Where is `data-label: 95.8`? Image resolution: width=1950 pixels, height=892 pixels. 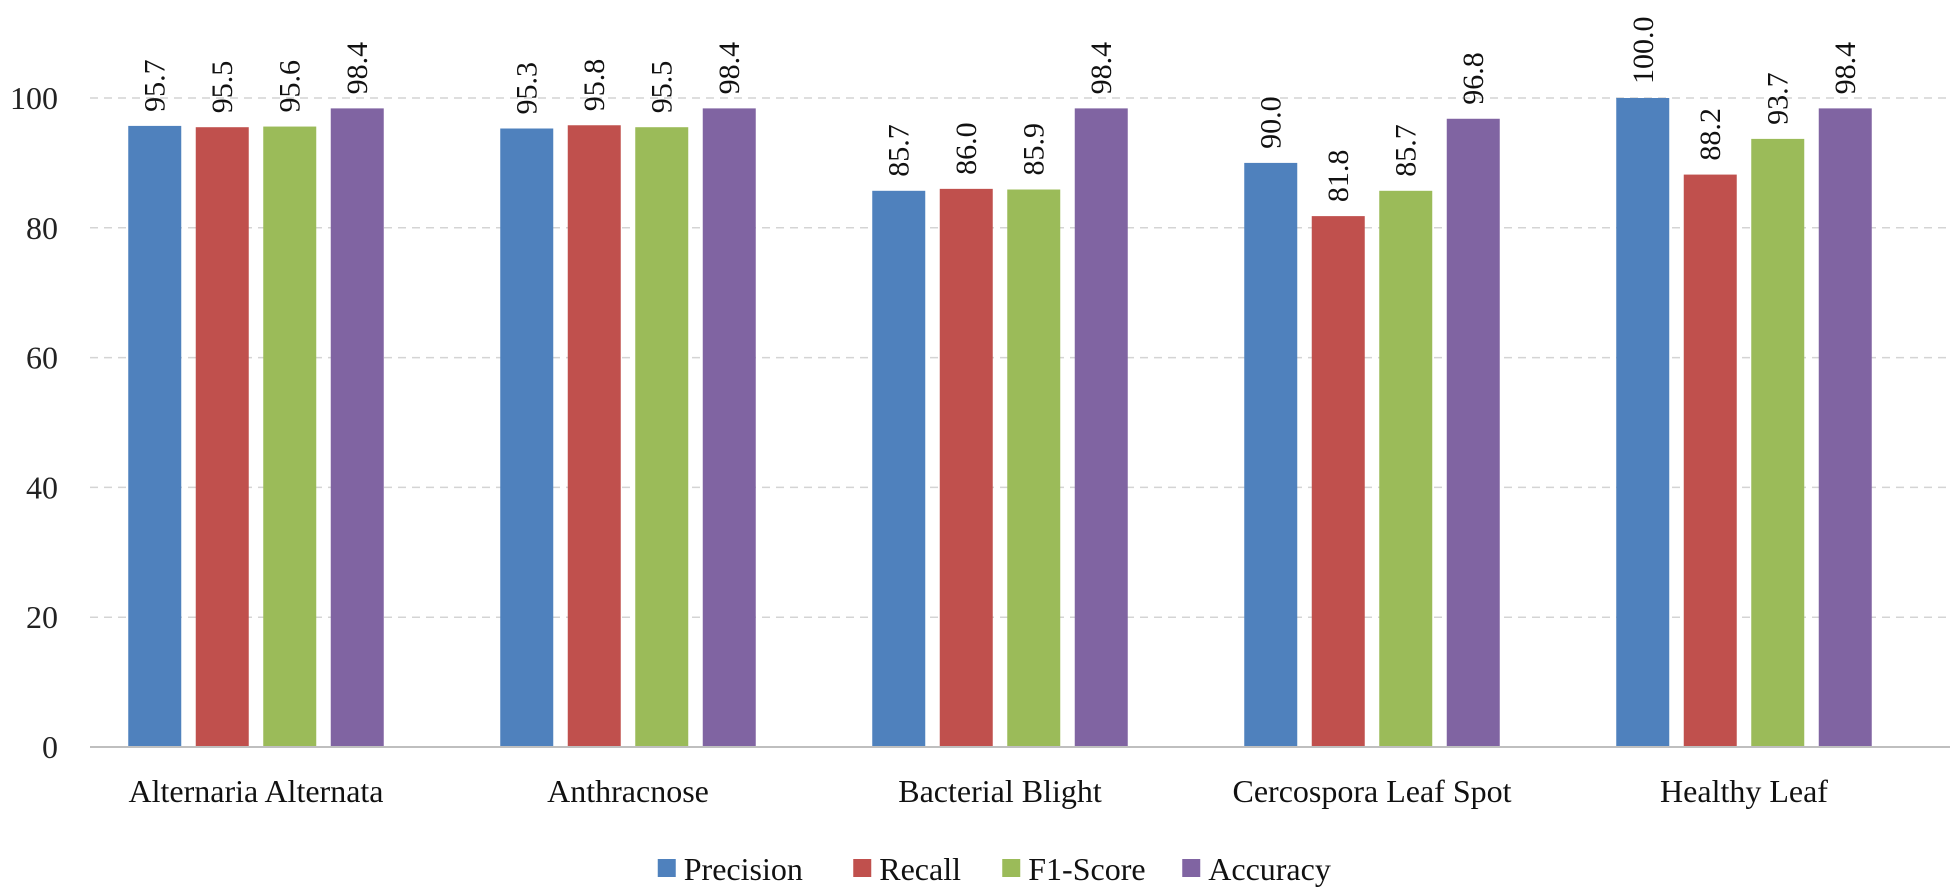 data-label: 95.8 is located at coordinates (594, 85).